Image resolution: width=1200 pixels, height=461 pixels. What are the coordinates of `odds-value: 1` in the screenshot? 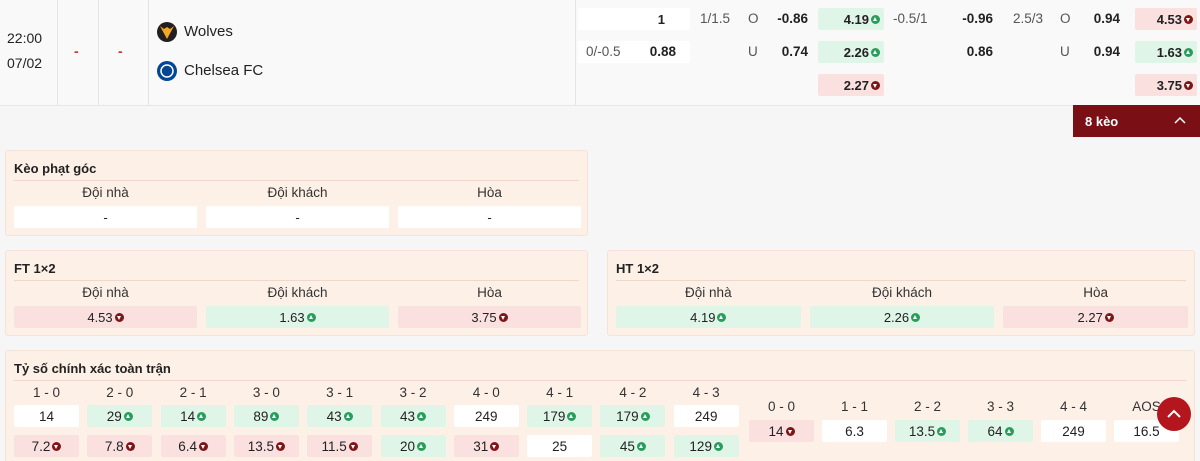 It's located at (661, 19).